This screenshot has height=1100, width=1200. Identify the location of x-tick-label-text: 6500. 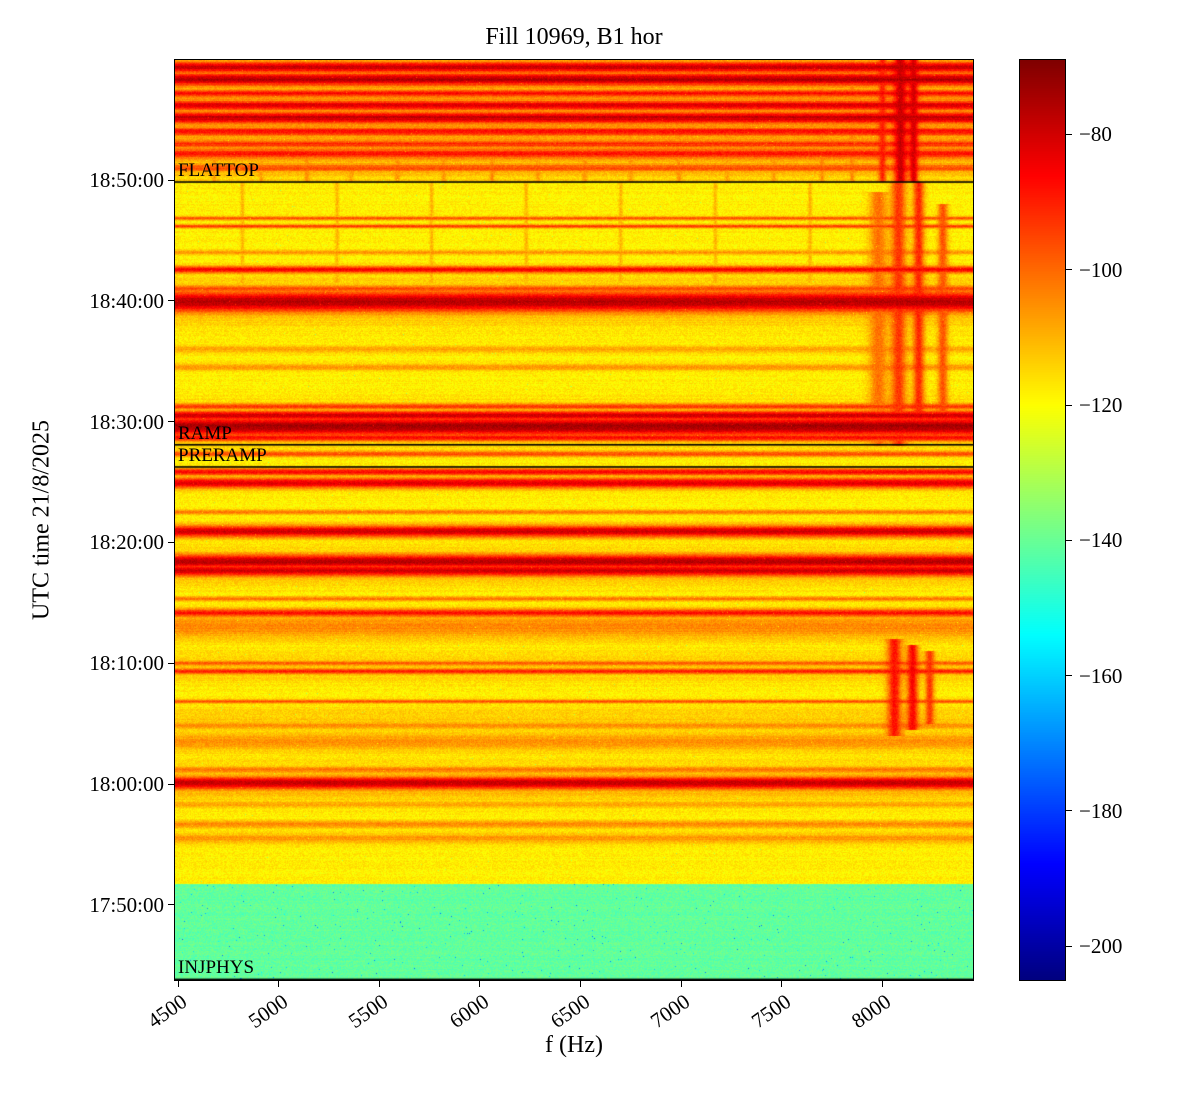
(569, 1011).